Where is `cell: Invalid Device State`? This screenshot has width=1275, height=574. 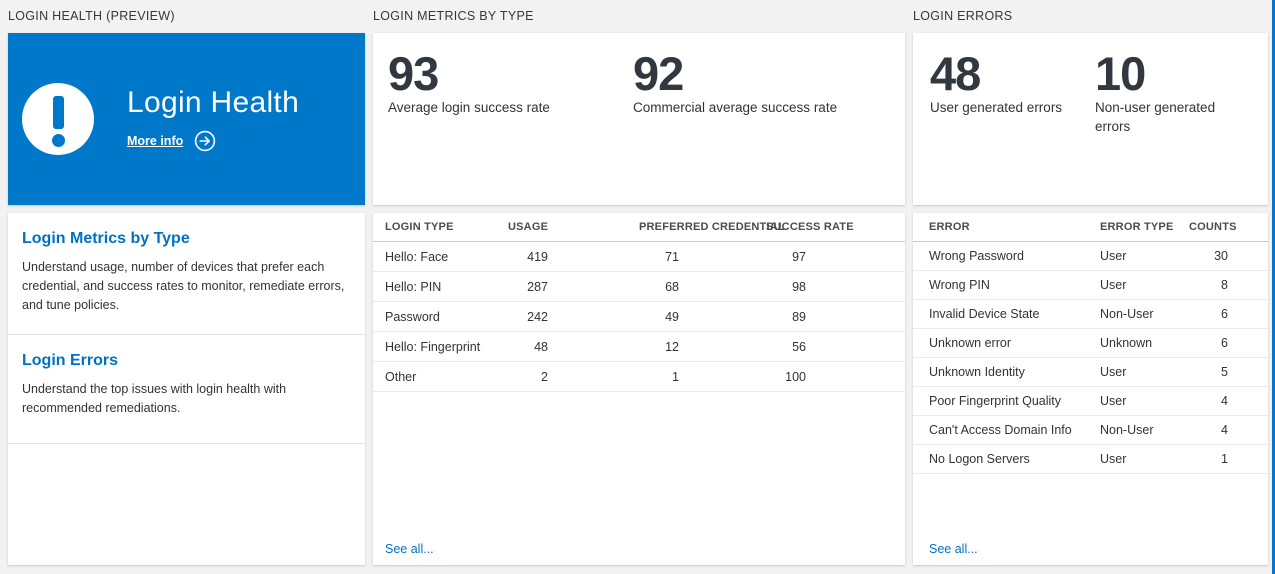 cell: Invalid Device State is located at coordinates (984, 314).